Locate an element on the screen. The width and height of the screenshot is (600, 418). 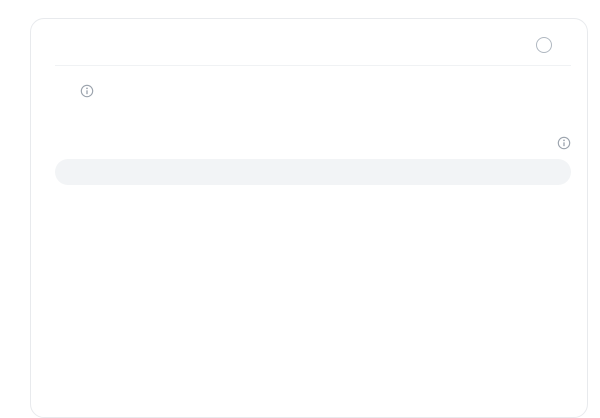
chart-legend is located at coordinates (313, 126).